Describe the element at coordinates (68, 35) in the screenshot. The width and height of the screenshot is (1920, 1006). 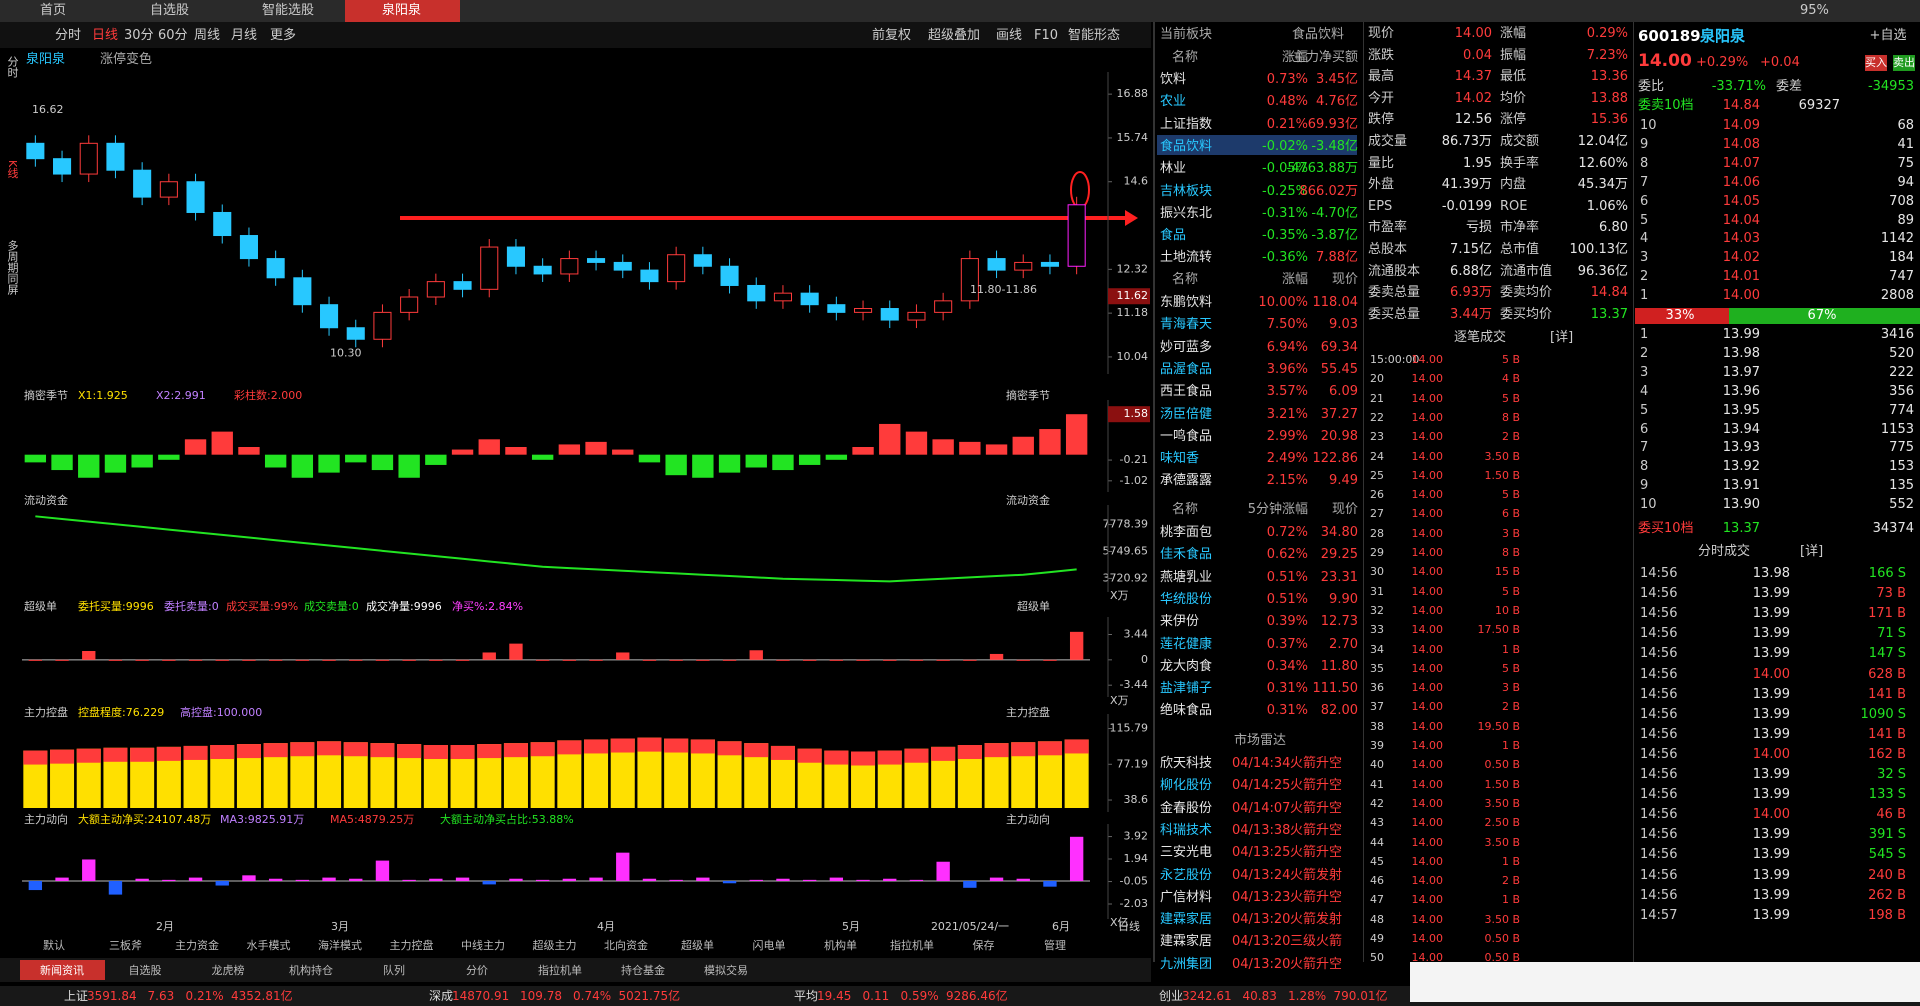
I see `period-button: 分时` at that location.